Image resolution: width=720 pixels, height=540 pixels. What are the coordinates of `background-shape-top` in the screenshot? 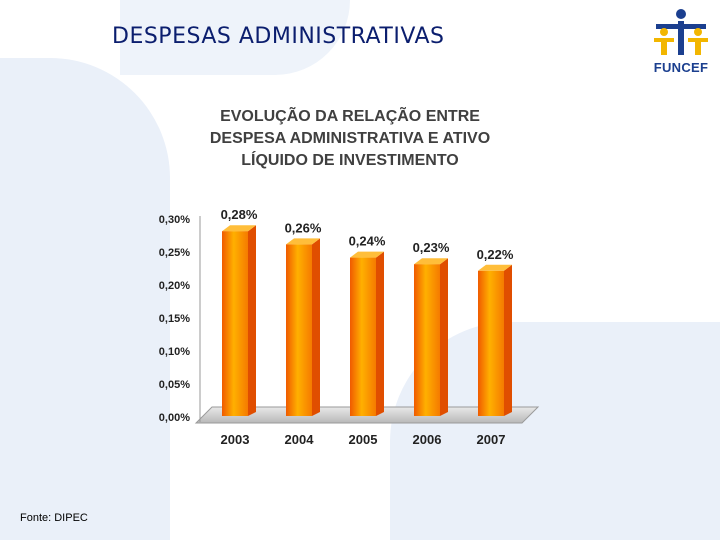 It's located at (235, 37).